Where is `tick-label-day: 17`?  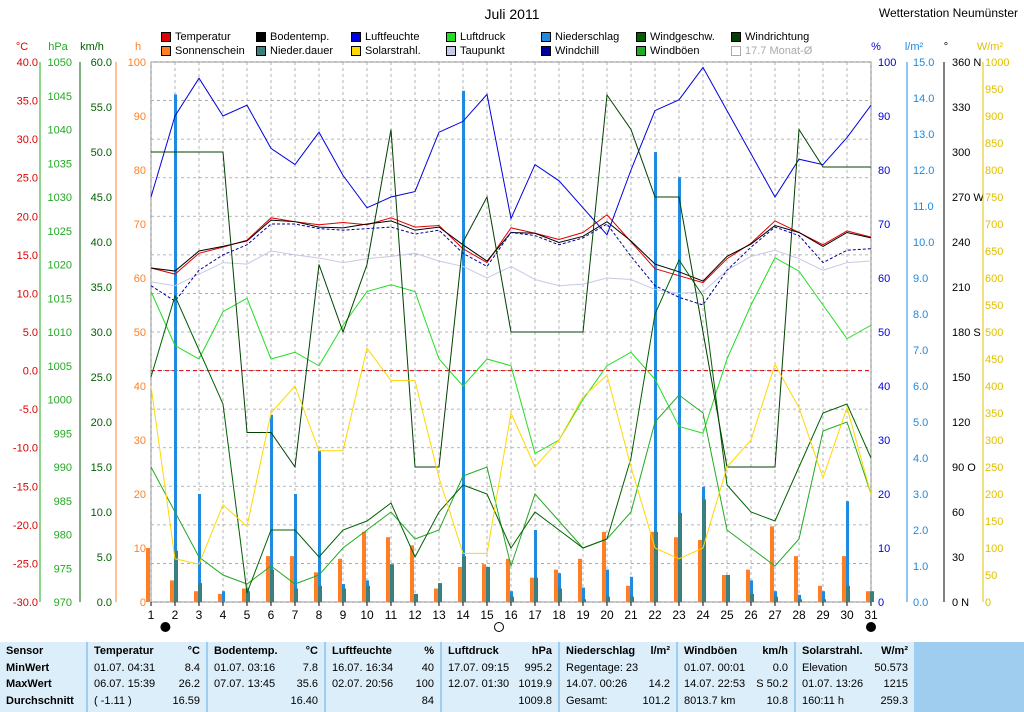 tick-label-day: 17 is located at coordinates (535, 615).